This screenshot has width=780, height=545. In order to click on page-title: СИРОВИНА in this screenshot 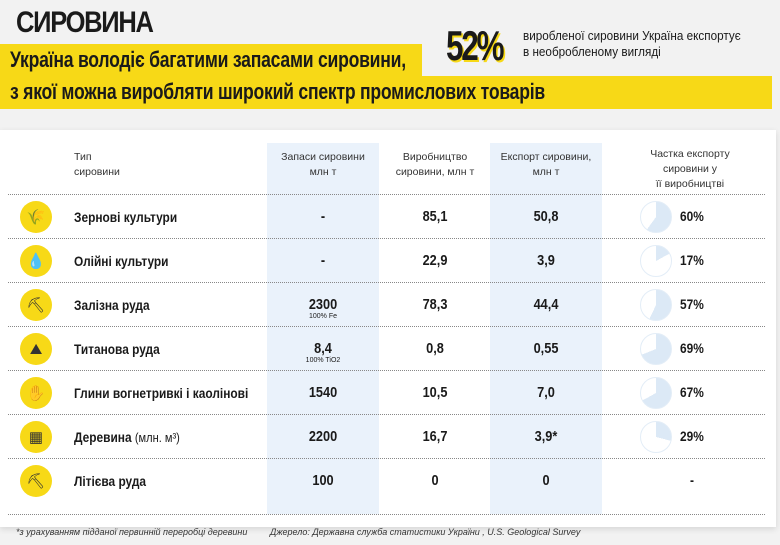, I will do `click(85, 22)`.